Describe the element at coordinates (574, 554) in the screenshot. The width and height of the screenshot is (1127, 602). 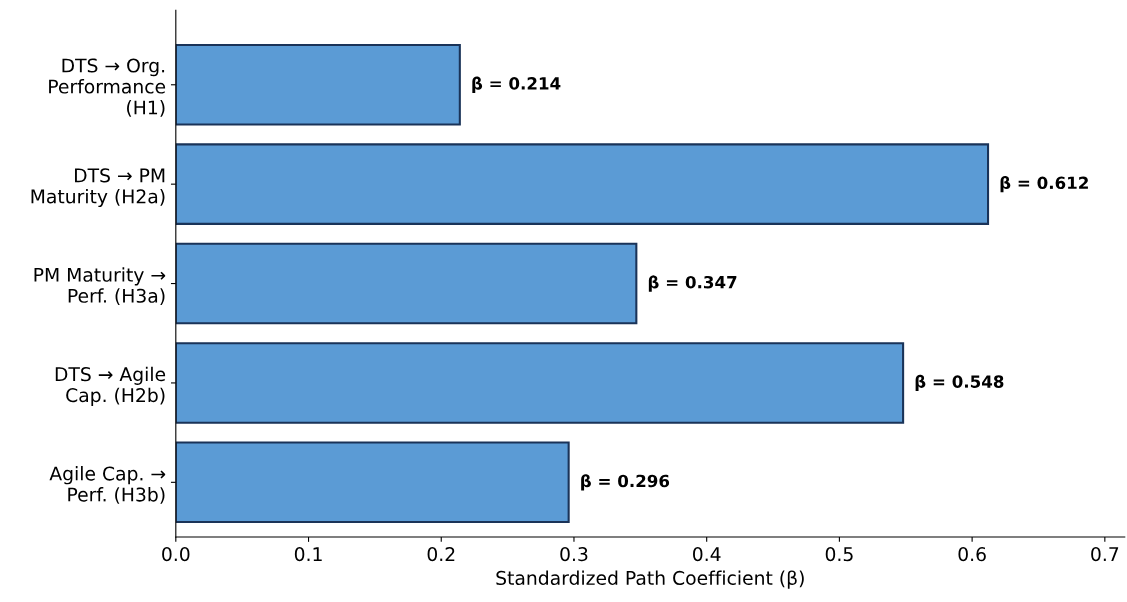
I see `x-tick-label: 0.3` at that location.